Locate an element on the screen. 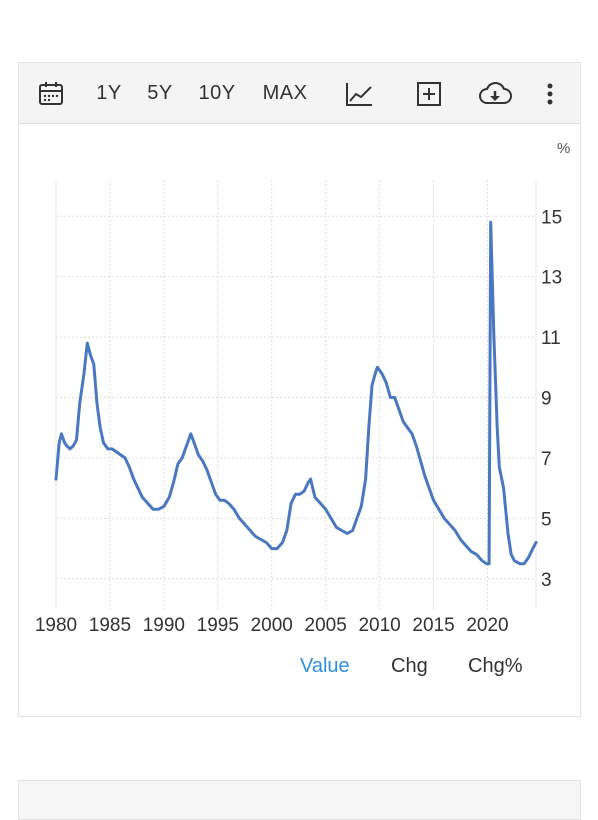 The image size is (598, 820). more-options-icon is located at coordinates (550, 93).